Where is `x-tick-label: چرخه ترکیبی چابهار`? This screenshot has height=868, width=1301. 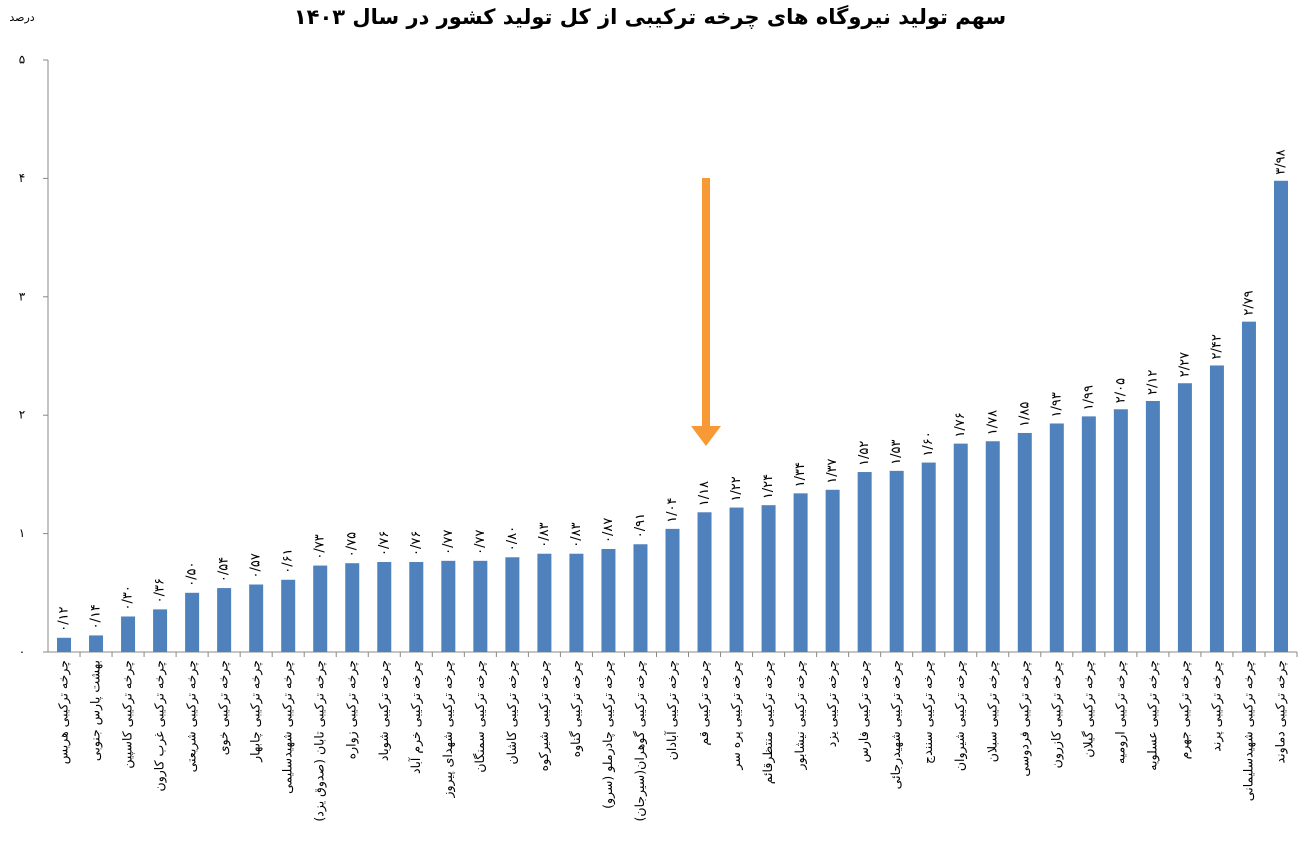
x-tick-label: چرخه ترکیبی چابهار is located at coordinates (256, 711).